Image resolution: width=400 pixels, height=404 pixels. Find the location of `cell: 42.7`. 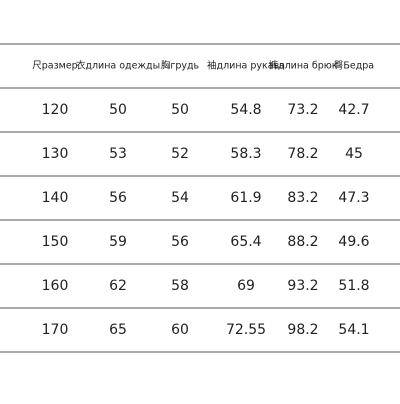

cell: 42.7 is located at coordinates (353, 110).